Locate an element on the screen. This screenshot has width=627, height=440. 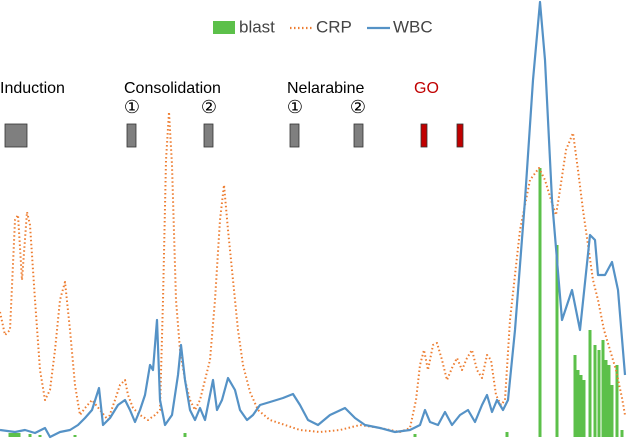
phase-label: GO is located at coordinates (426, 88).